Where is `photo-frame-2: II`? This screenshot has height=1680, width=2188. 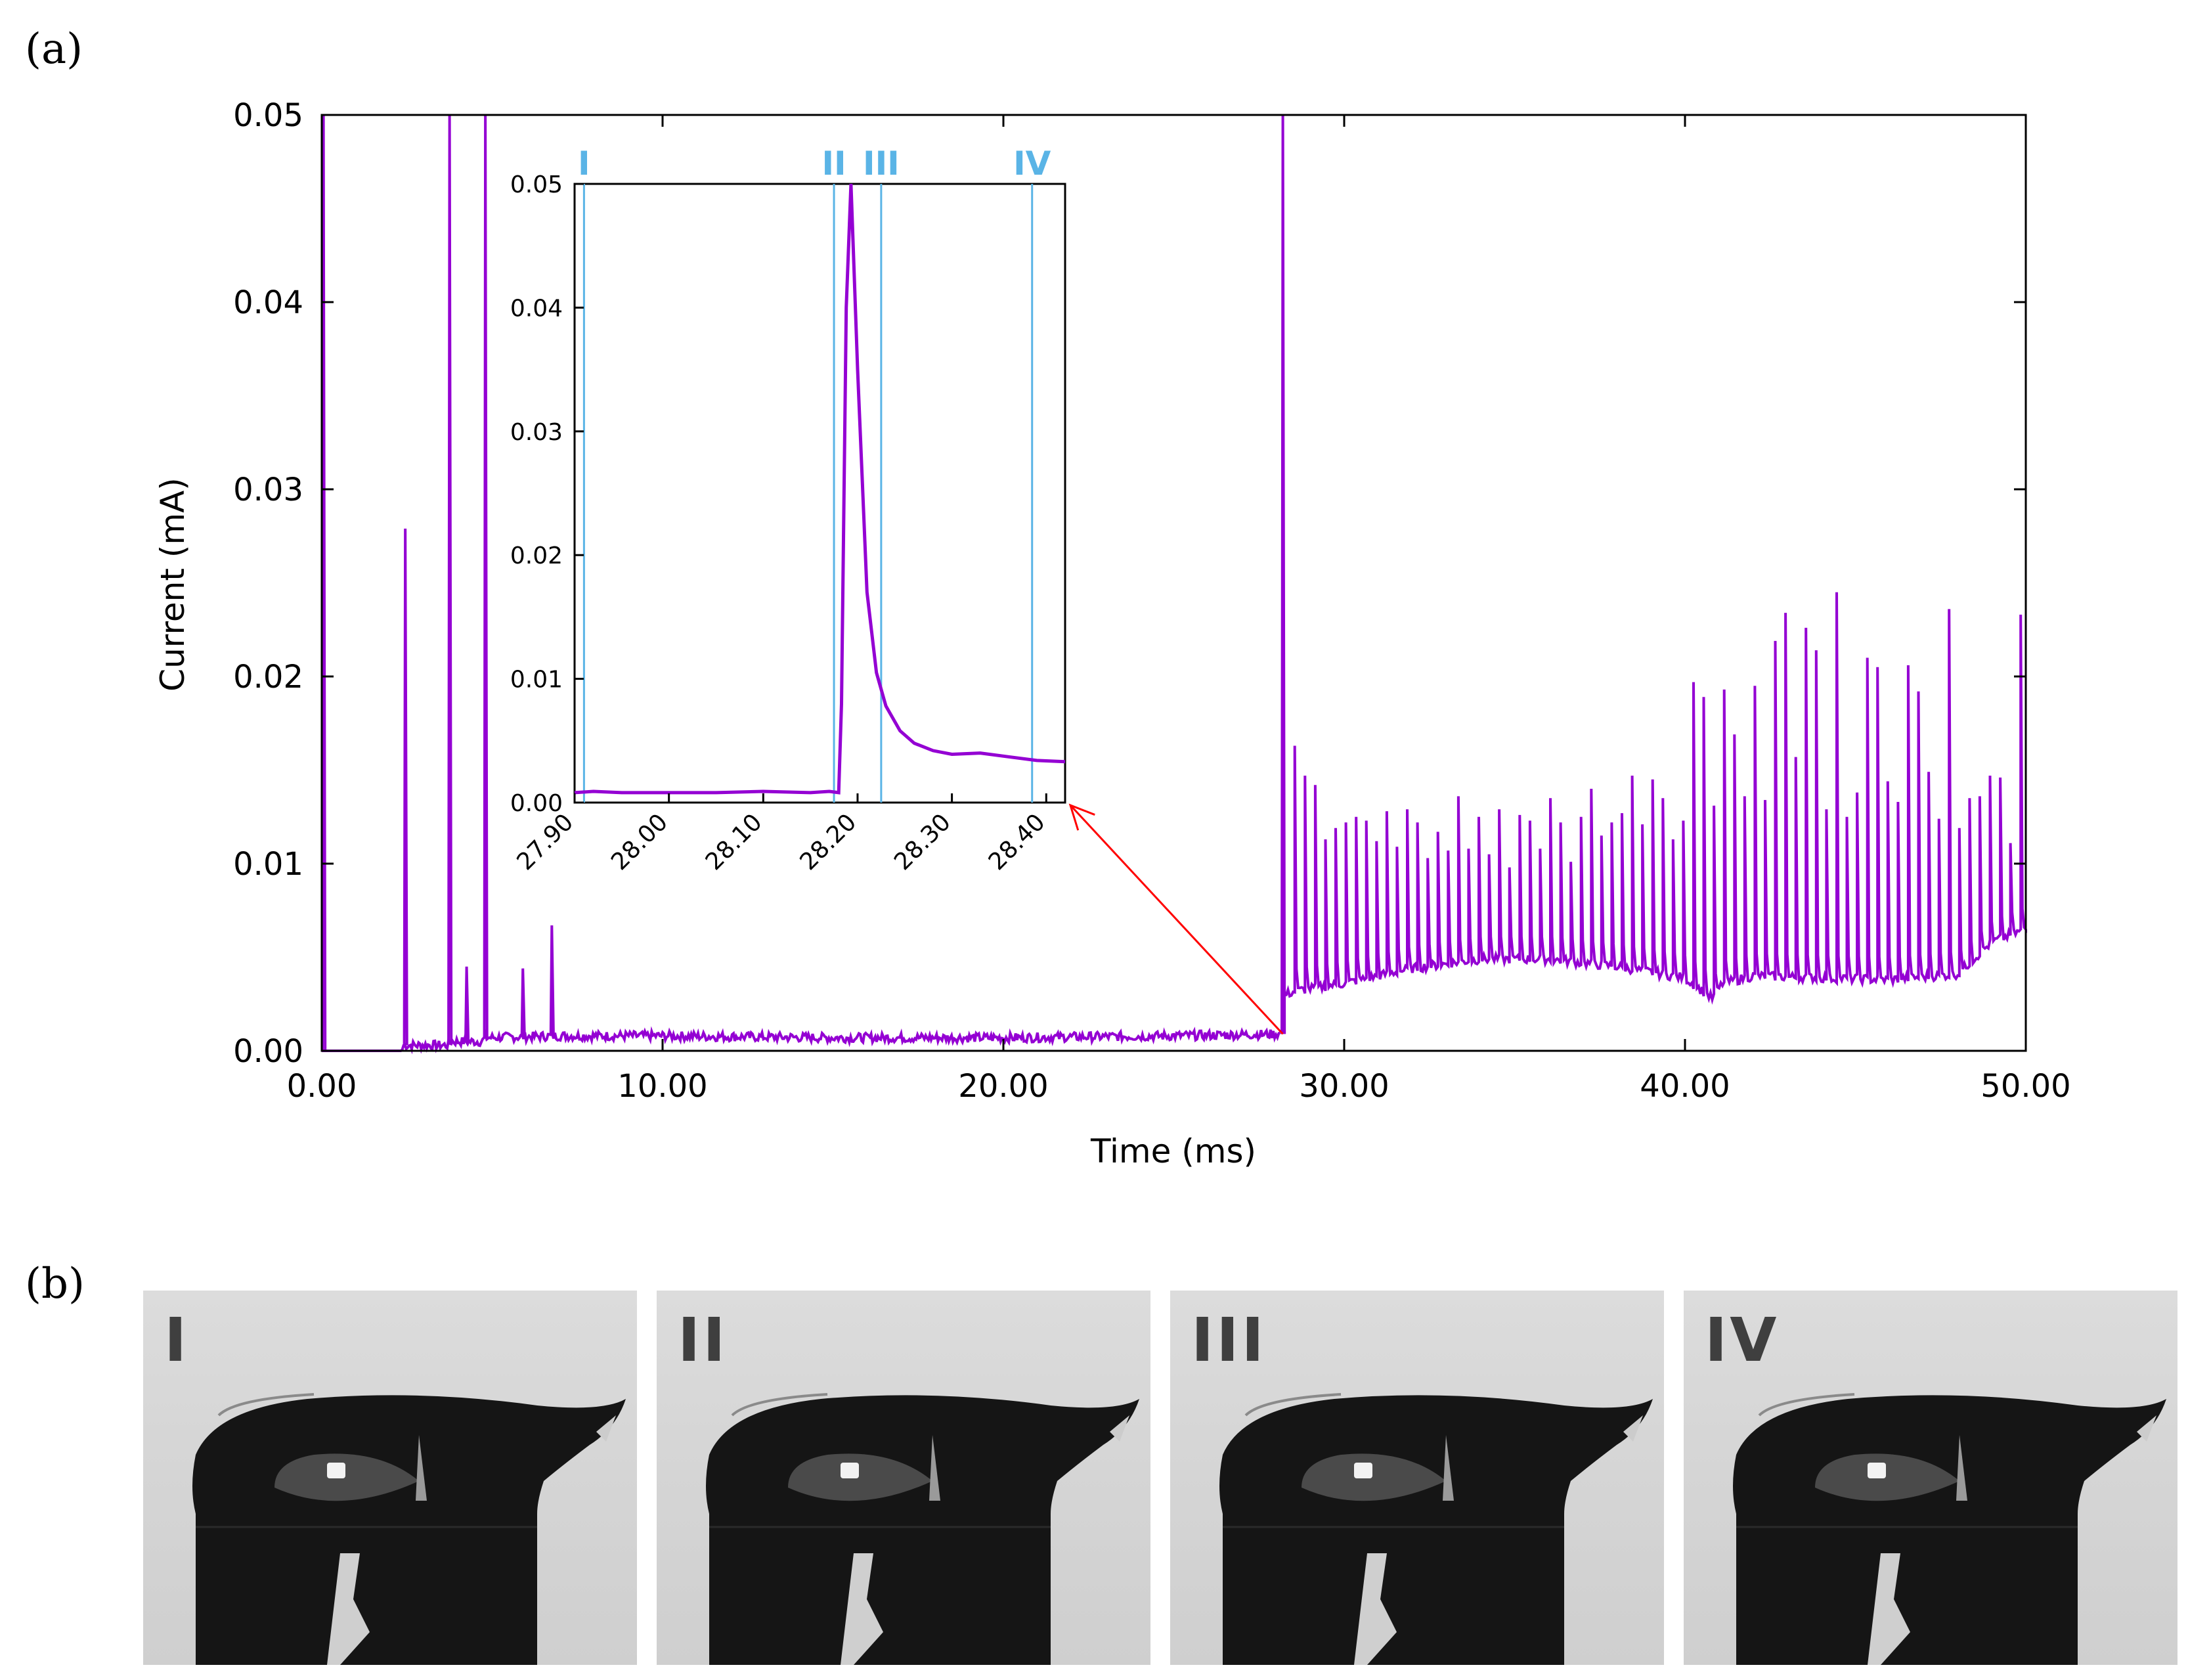
photo-frame-2: II is located at coordinates (903, 1478).